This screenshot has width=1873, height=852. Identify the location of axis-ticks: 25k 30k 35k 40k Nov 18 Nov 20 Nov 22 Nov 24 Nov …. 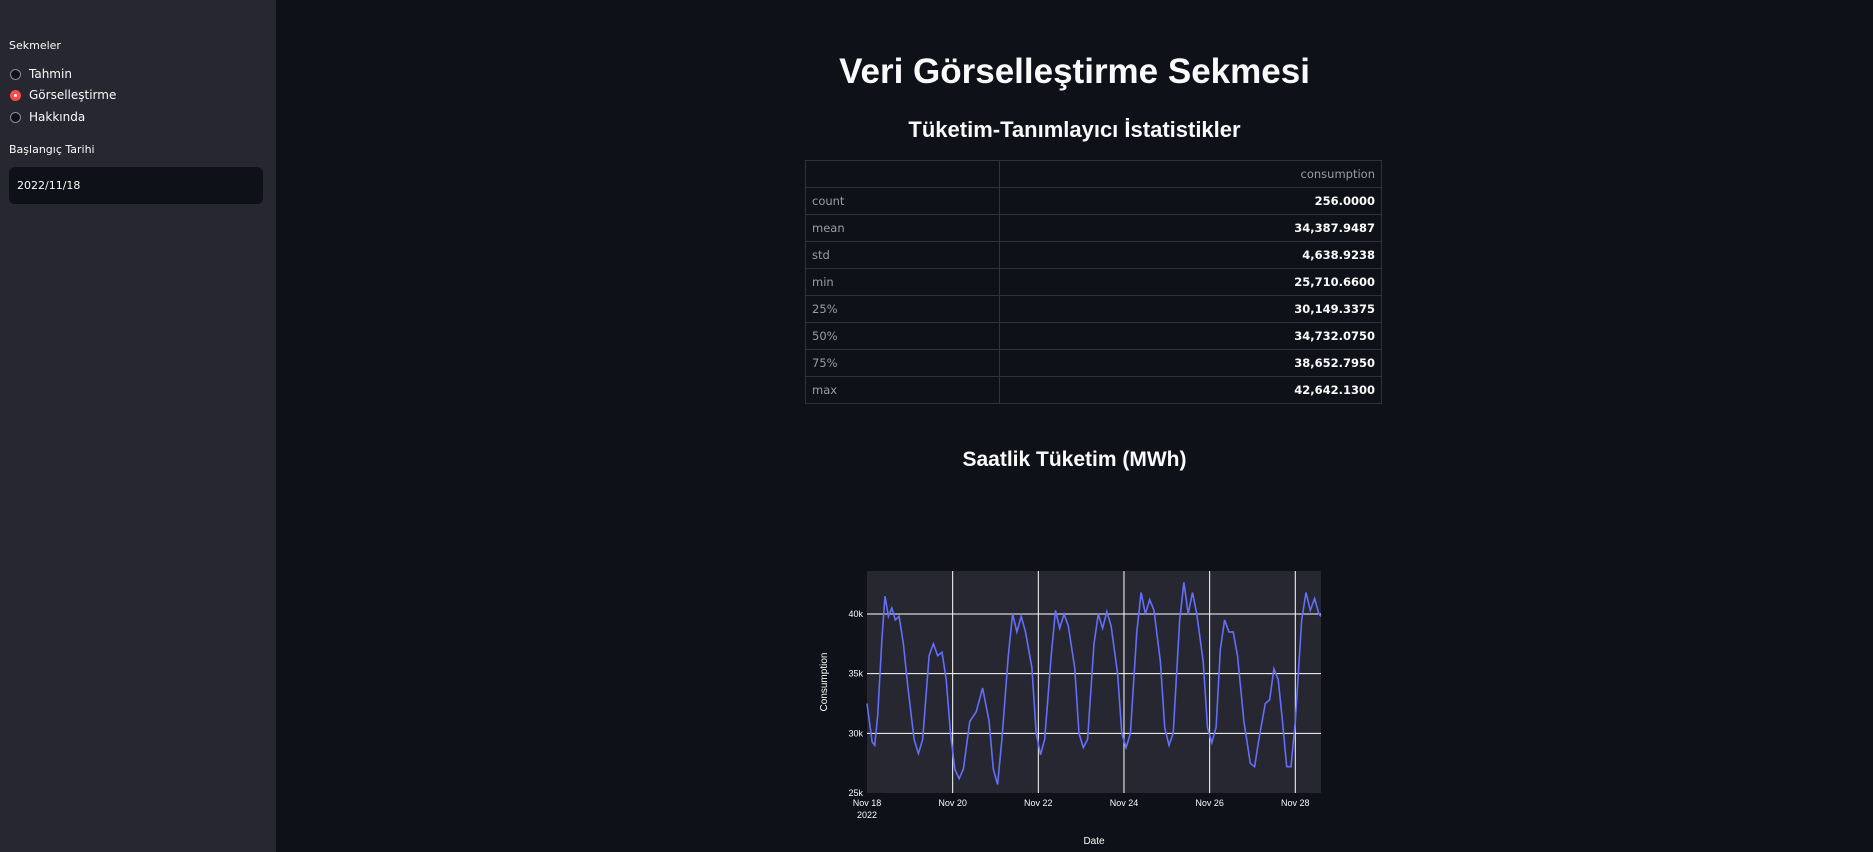
(1078, 714).